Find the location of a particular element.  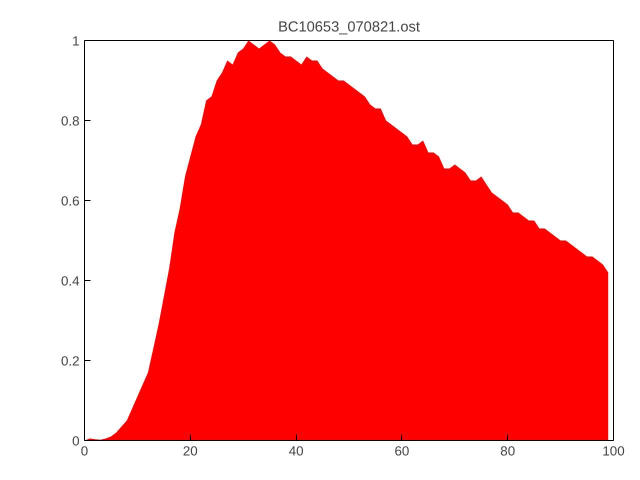

y-tick-label: 0.6 is located at coordinates (70, 201).